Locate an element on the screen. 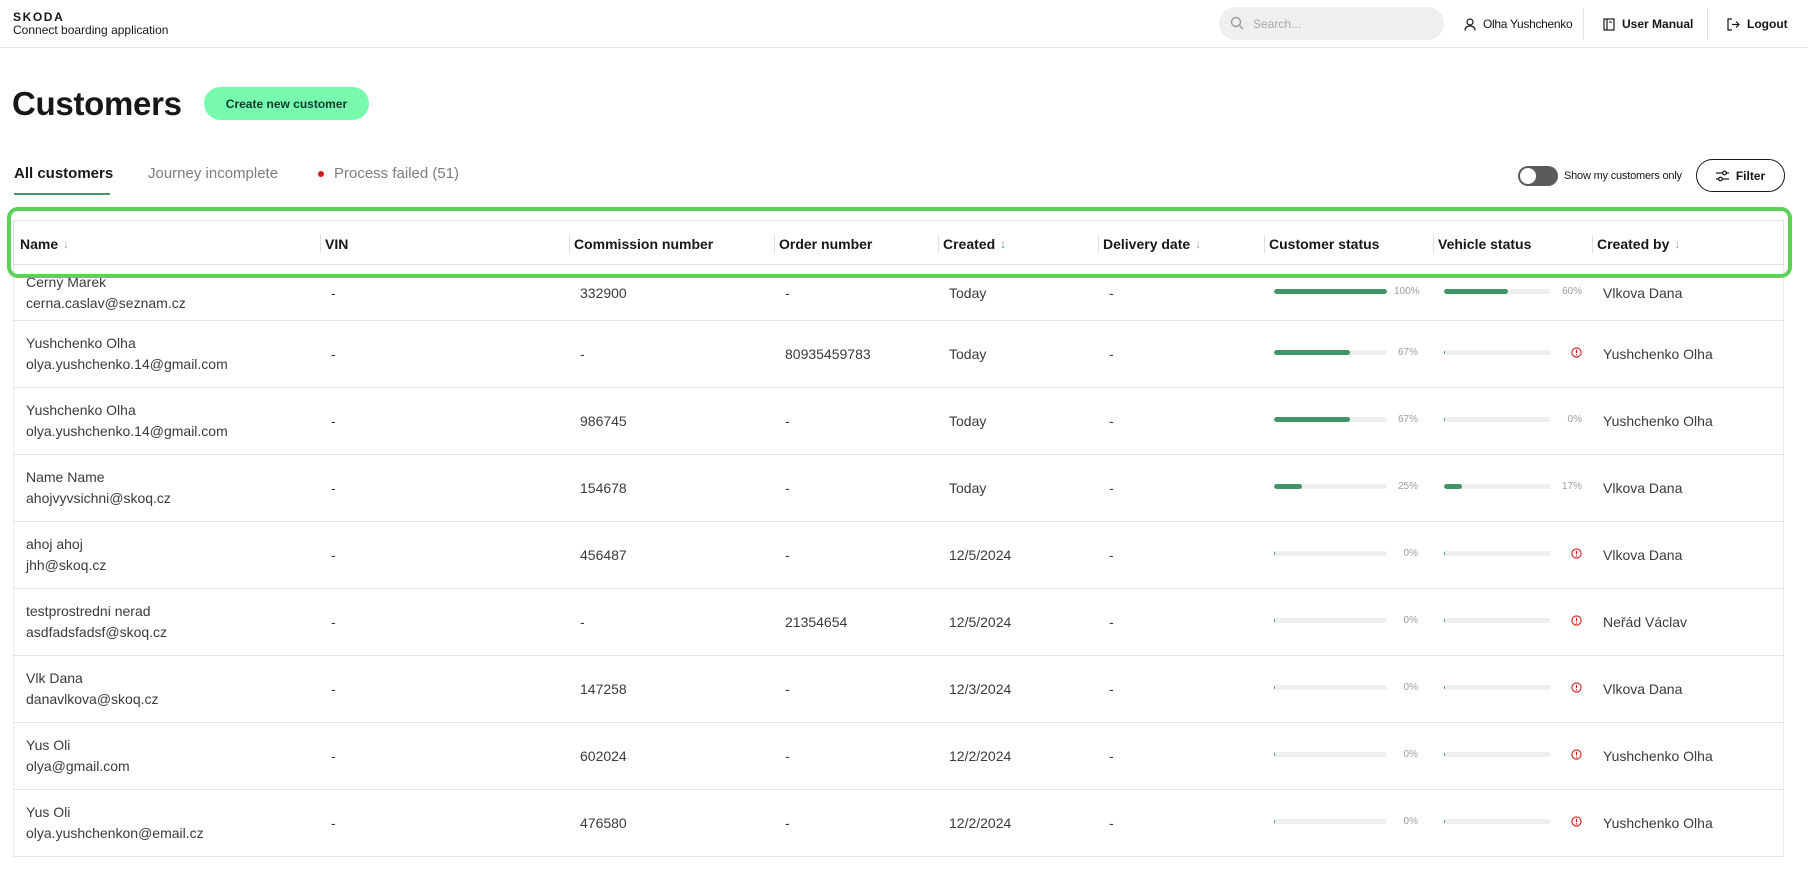 Image resolution: width=1808 pixels, height=870 pixels. search-box is located at coordinates (1331, 23).